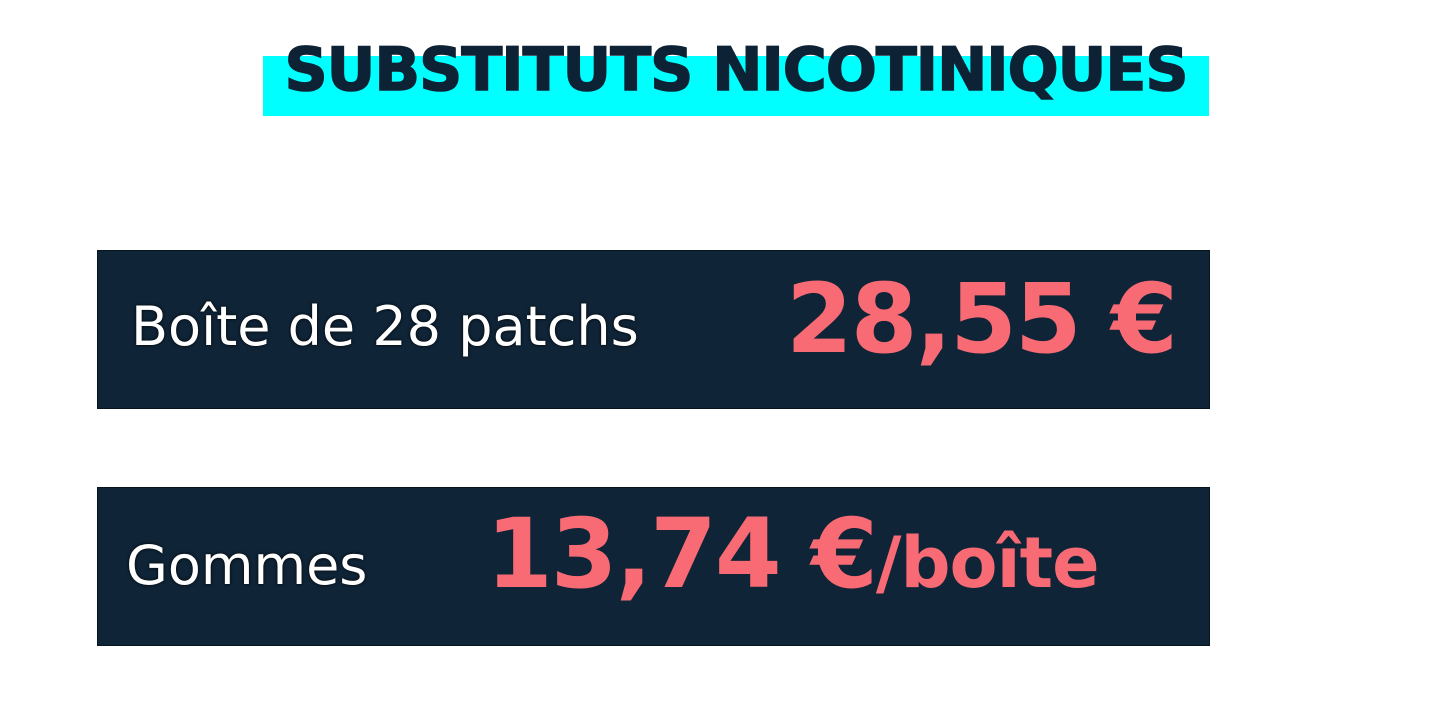  I want to click on item-unit: /boîte, so click(987, 563).